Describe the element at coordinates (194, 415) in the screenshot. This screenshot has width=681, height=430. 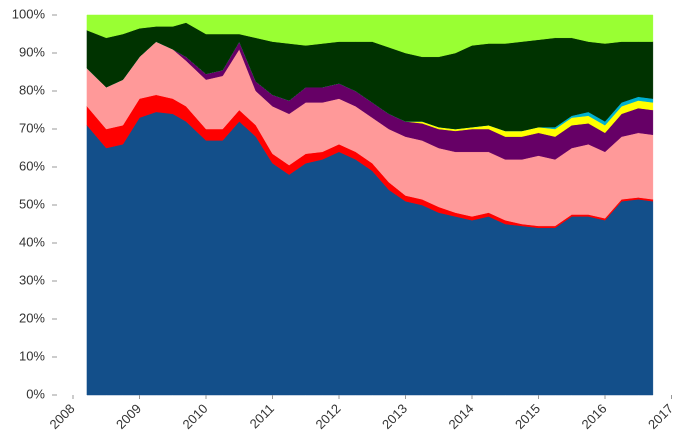
I see `x-tick-label: 2010` at that location.